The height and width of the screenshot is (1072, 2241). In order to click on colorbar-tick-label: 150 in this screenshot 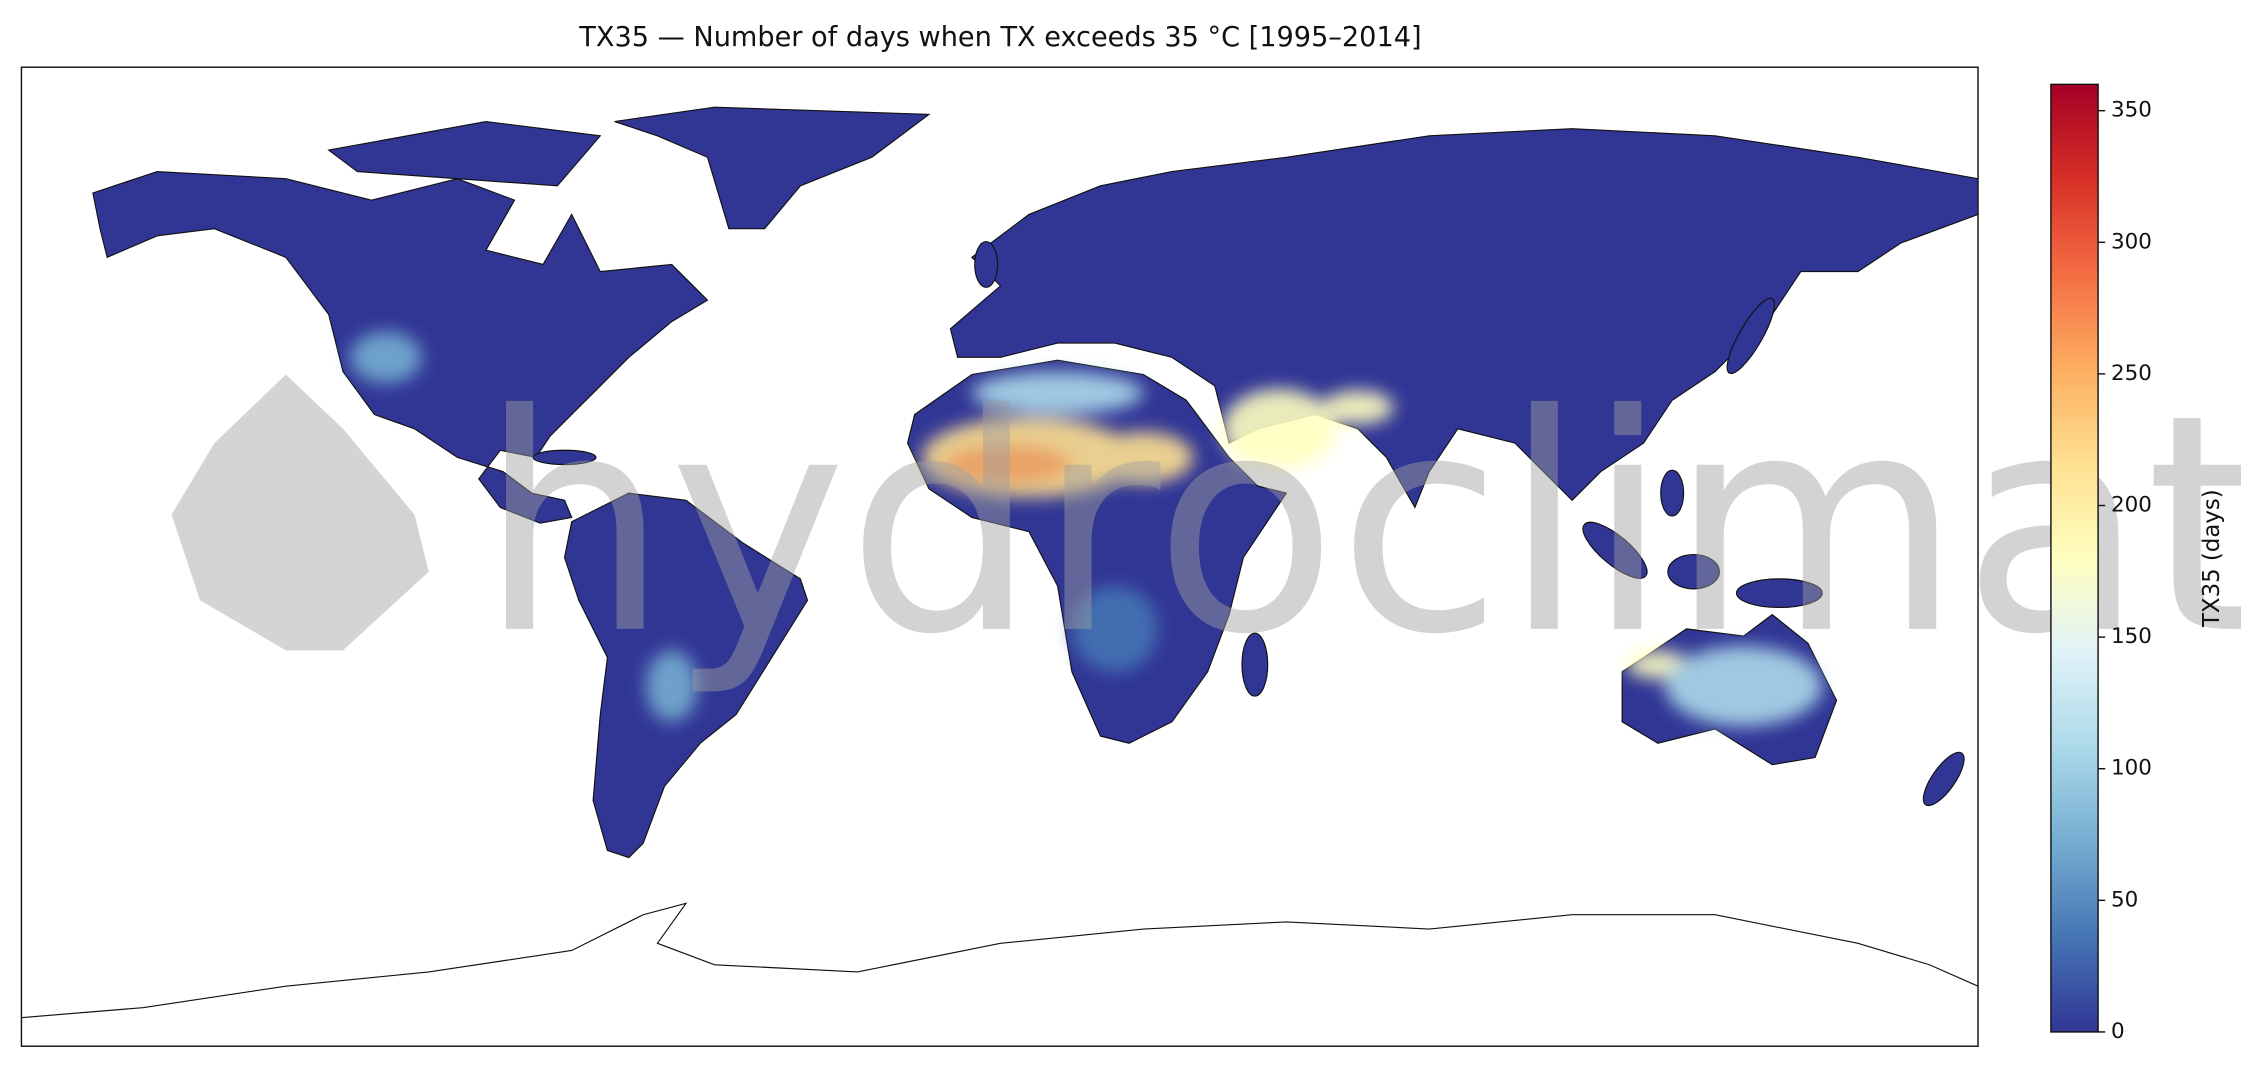, I will do `click(2131, 636)`.